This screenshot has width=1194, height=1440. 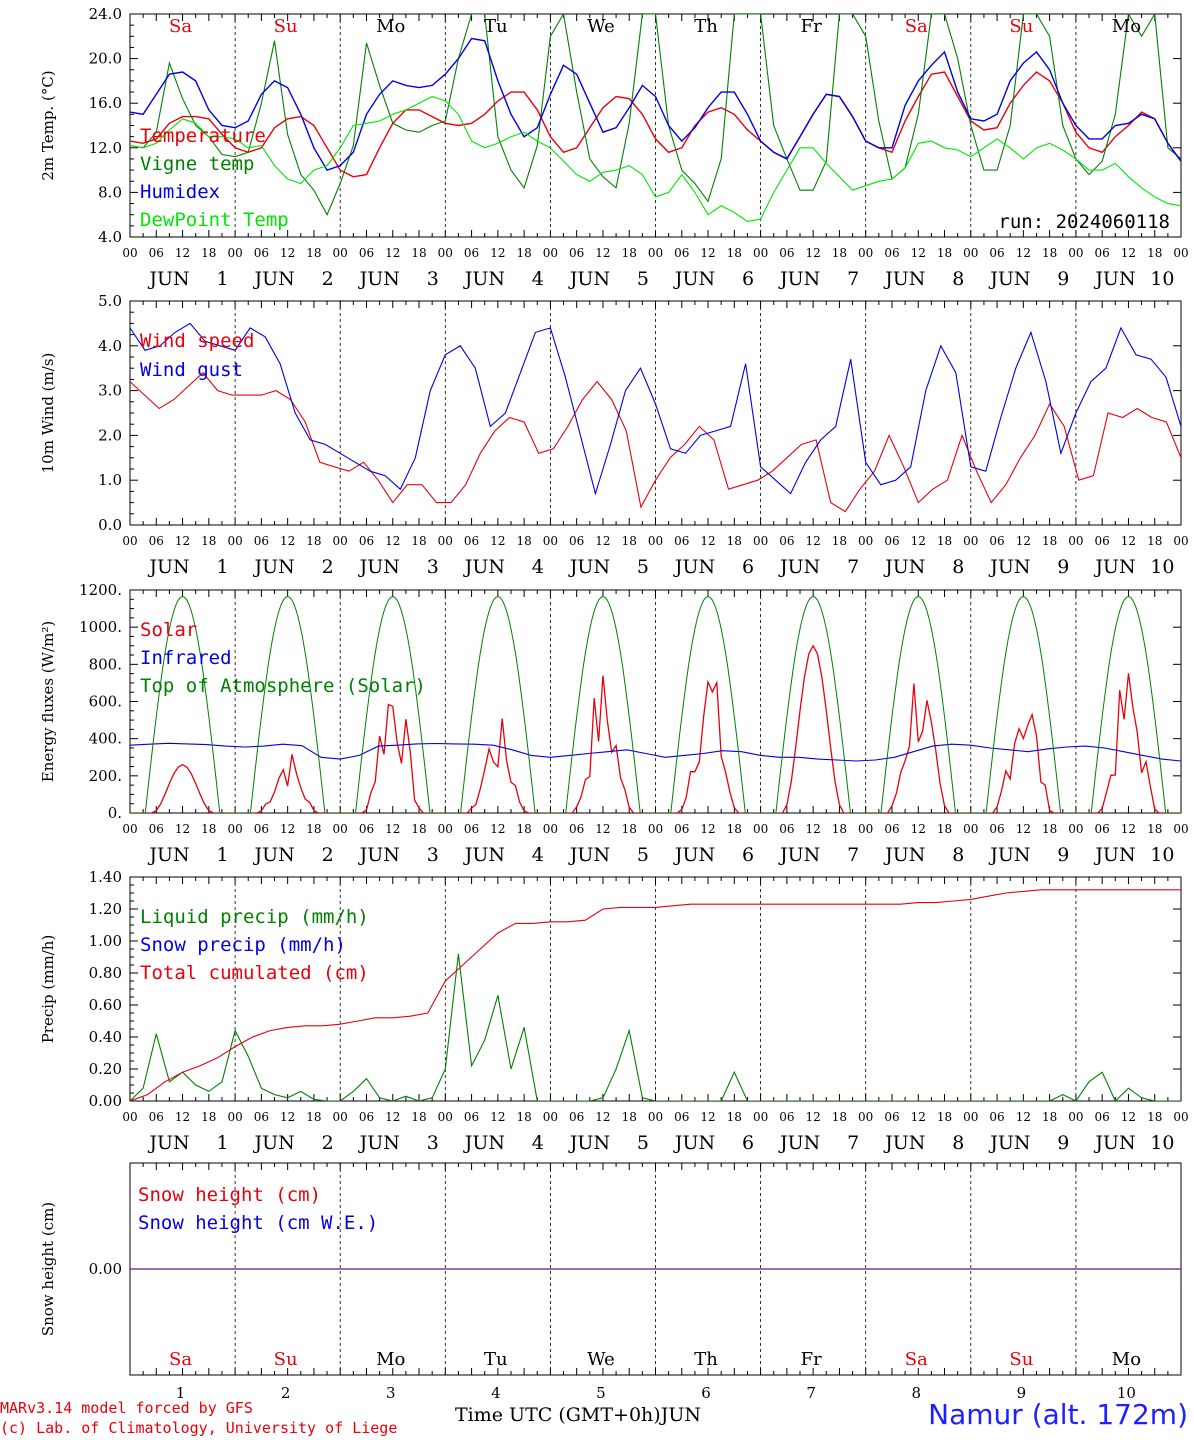 What do you see at coordinates (105, 1069) in the screenshot?
I see `y-tick-label: 0.20` at bounding box center [105, 1069].